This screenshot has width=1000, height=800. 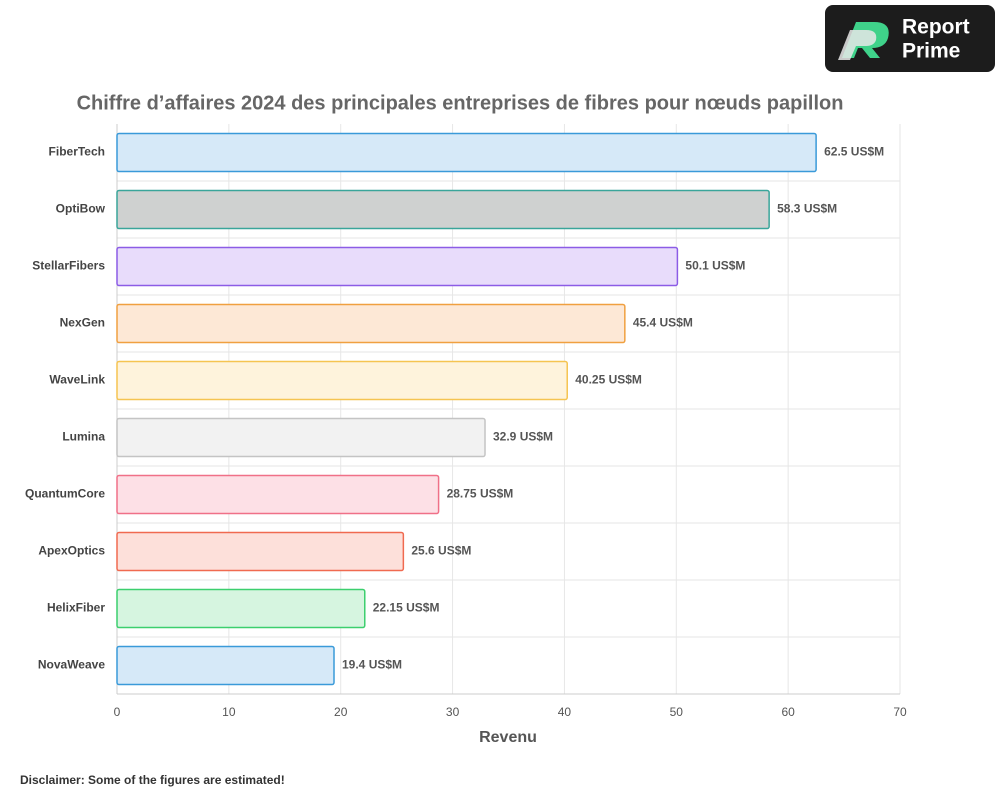 What do you see at coordinates (931, 51) in the screenshot?
I see `logo-text: Prime` at bounding box center [931, 51].